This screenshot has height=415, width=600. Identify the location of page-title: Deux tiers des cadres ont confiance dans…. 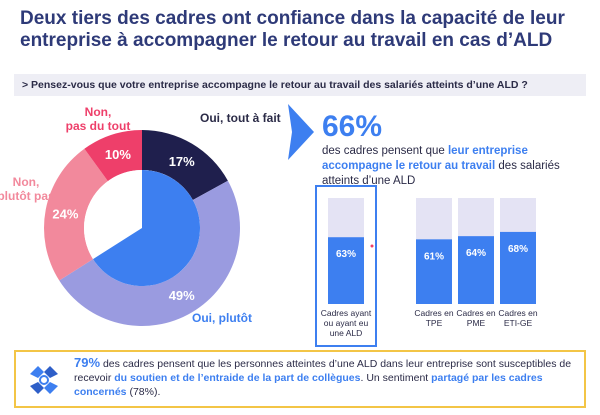
(292, 29).